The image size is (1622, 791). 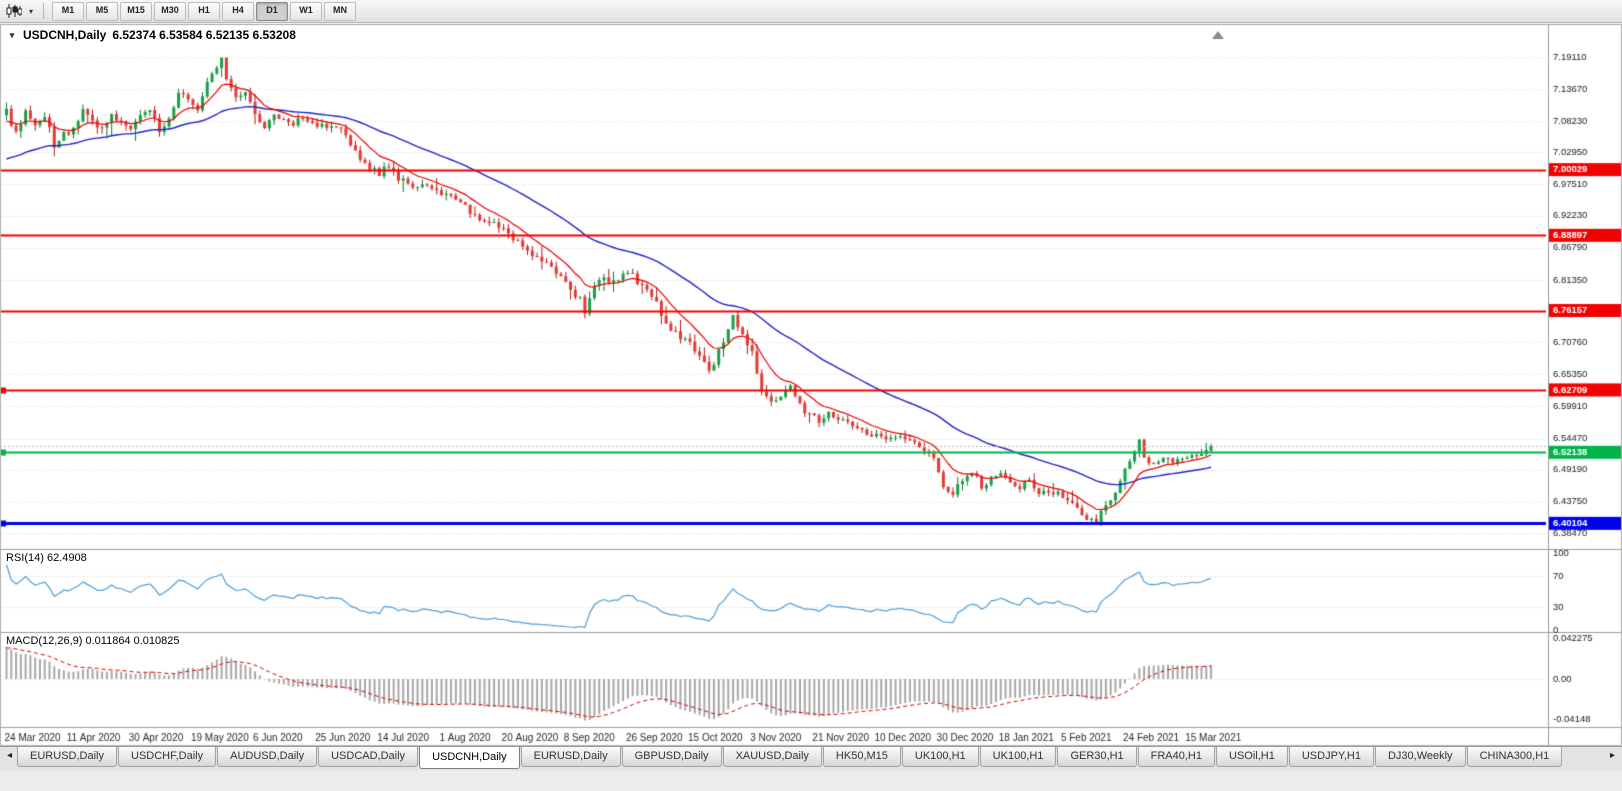 I want to click on chart-tab-audusd-2: AUDUSD,Daily, so click(x=267, y=757).